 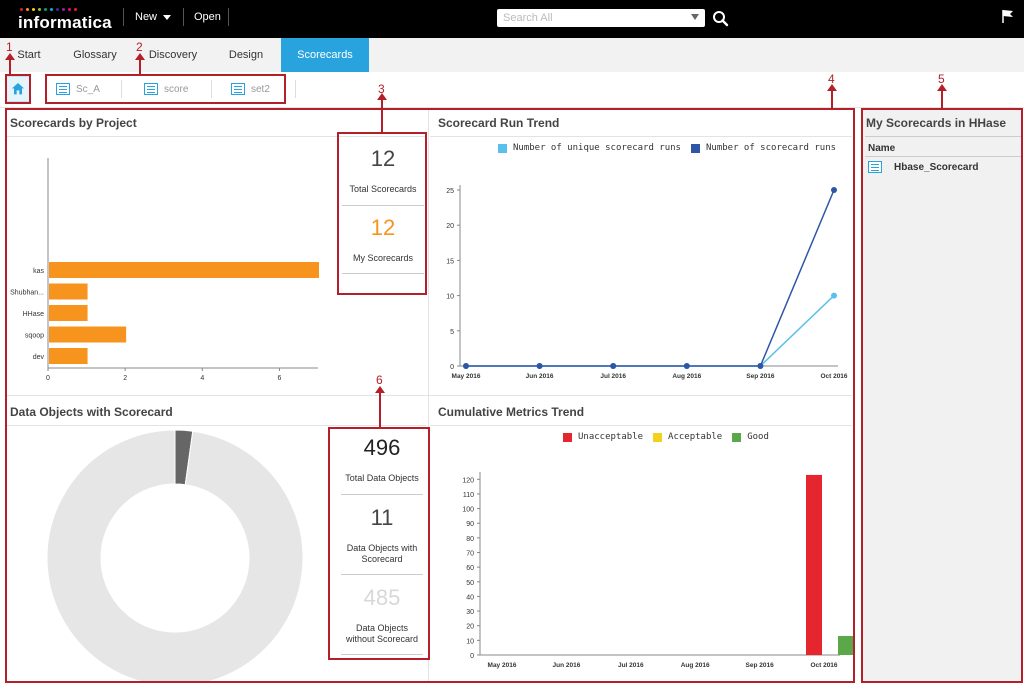 I want to click on cumulative-legend: Unacceptable Acceptable Good, so click(x=666, y=437).